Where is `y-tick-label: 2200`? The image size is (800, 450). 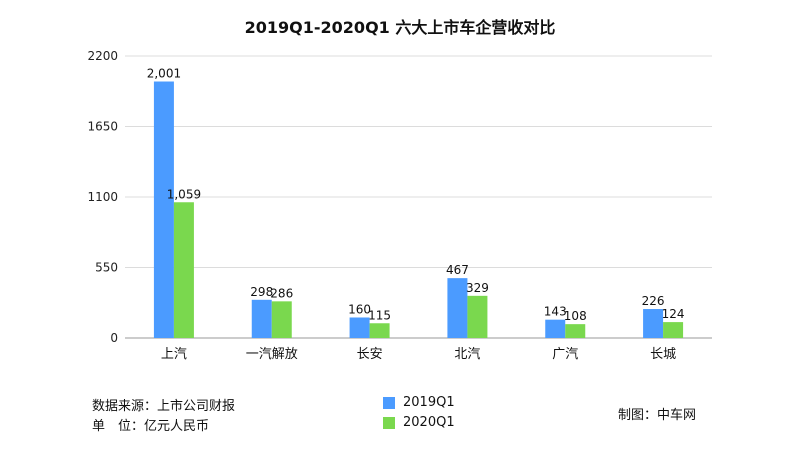 y-tick-label: 2200 is located at coordinates (102, 56).